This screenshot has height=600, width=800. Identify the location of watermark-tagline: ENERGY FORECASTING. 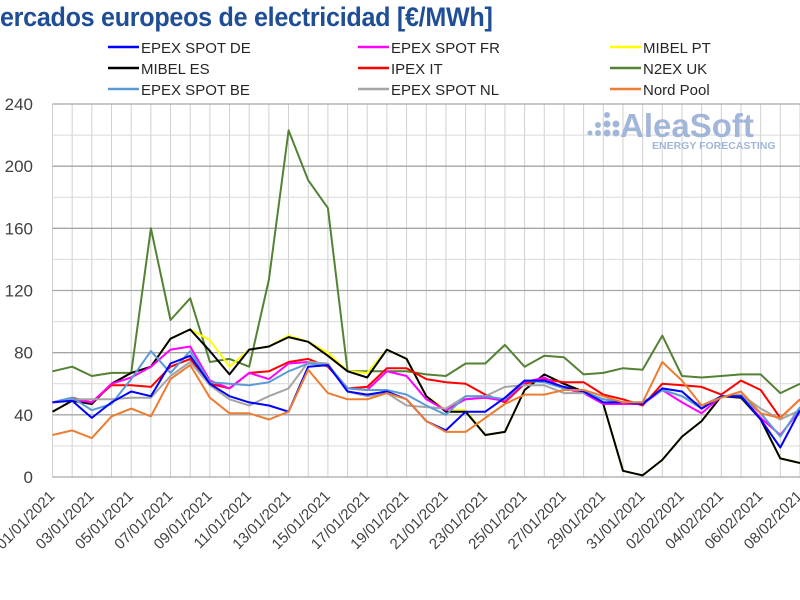
(714, 146).